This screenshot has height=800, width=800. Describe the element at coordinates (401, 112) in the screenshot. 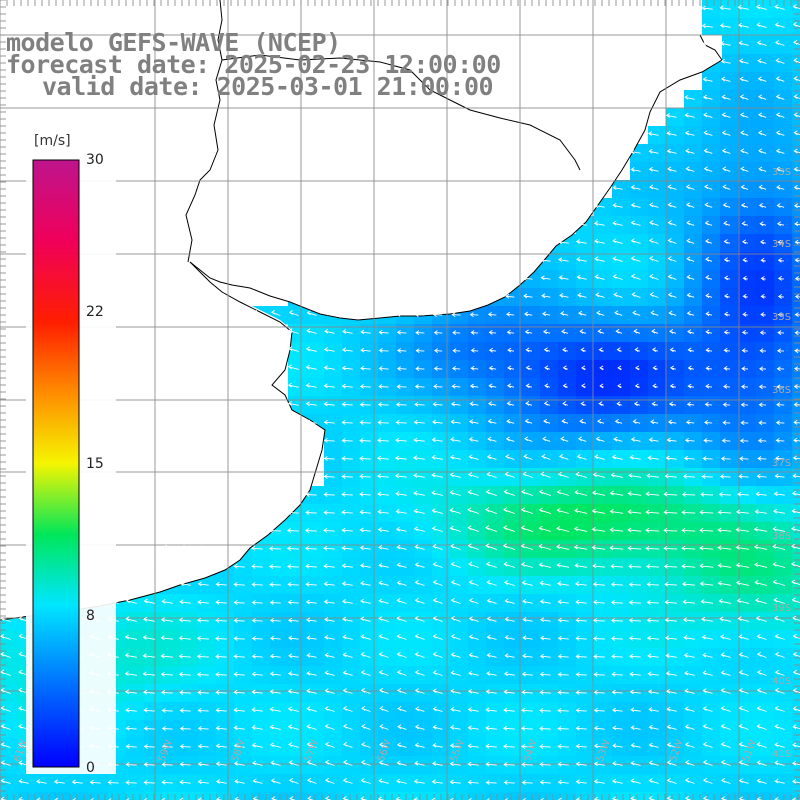

I see `brazil-border` at that location.